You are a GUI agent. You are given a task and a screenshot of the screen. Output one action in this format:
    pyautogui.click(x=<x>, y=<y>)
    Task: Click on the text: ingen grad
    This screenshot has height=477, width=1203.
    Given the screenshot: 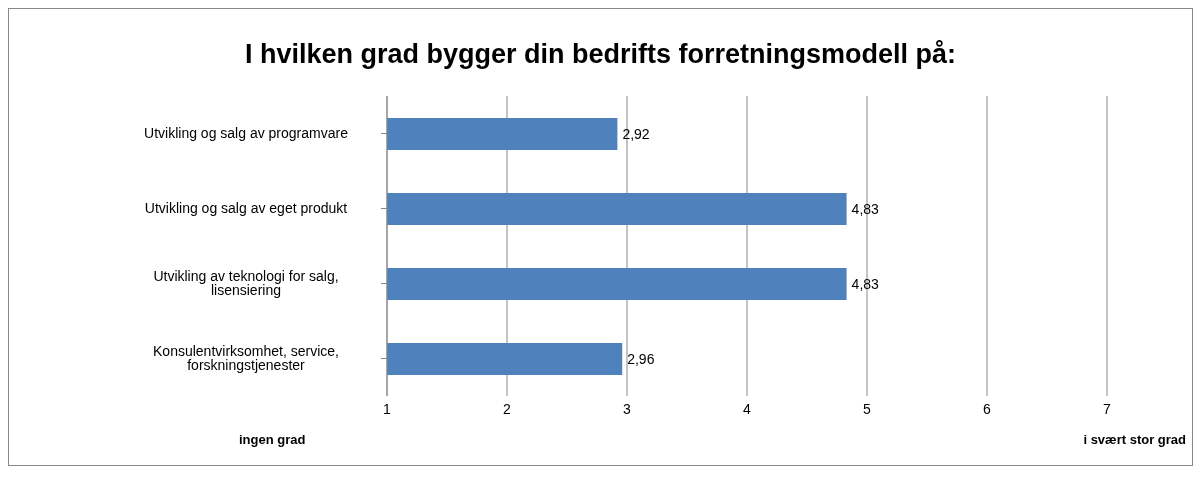 What is the action you would take?
    pyautogui.click(x=272, y=439)
    